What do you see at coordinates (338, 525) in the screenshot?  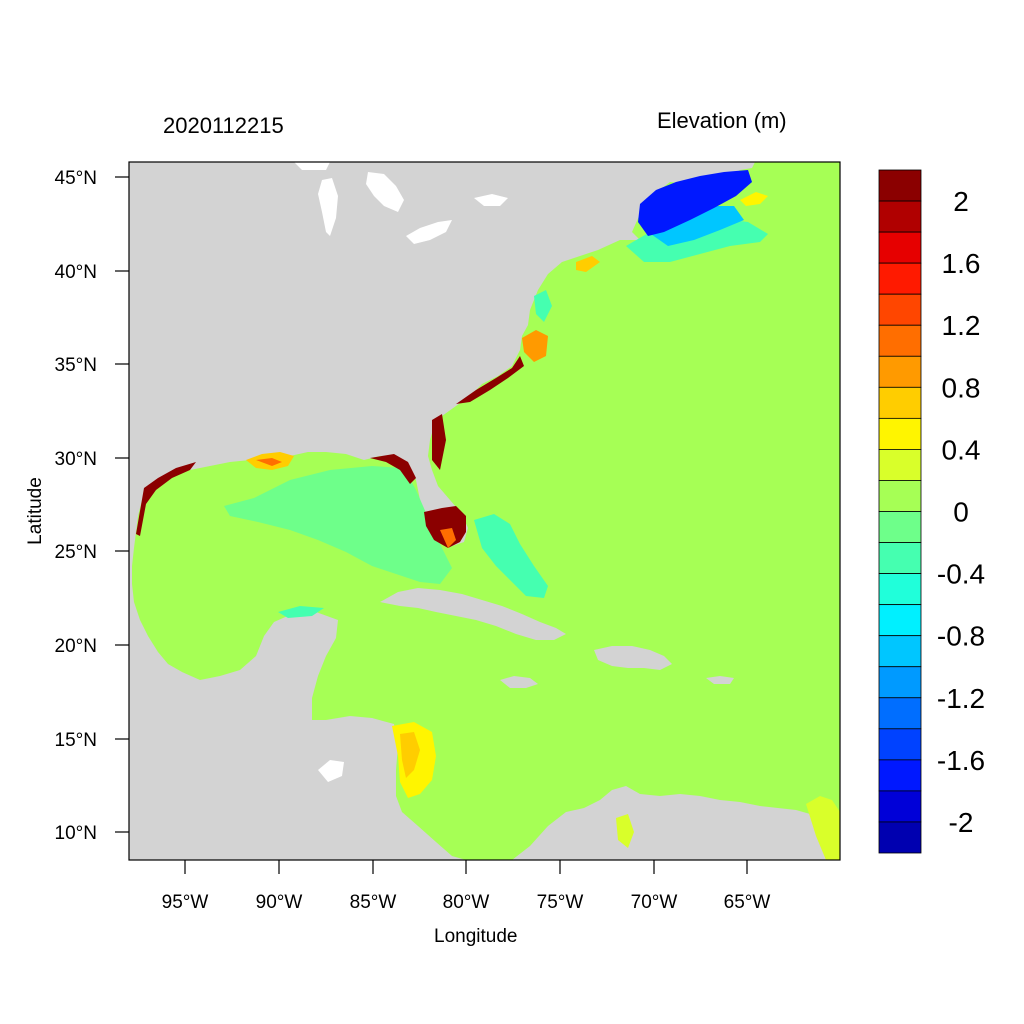 I see `gulf-negative-anomaly` at bounding box center [338, 525].